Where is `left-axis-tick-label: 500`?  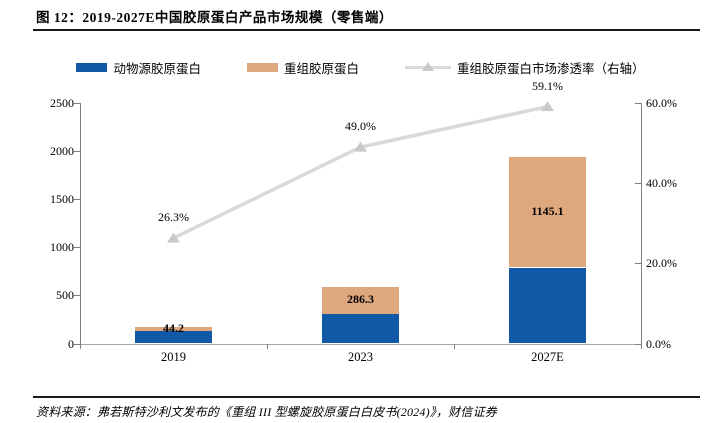 left-axis-tick-label: 500 is located at coordinates (65, 295).